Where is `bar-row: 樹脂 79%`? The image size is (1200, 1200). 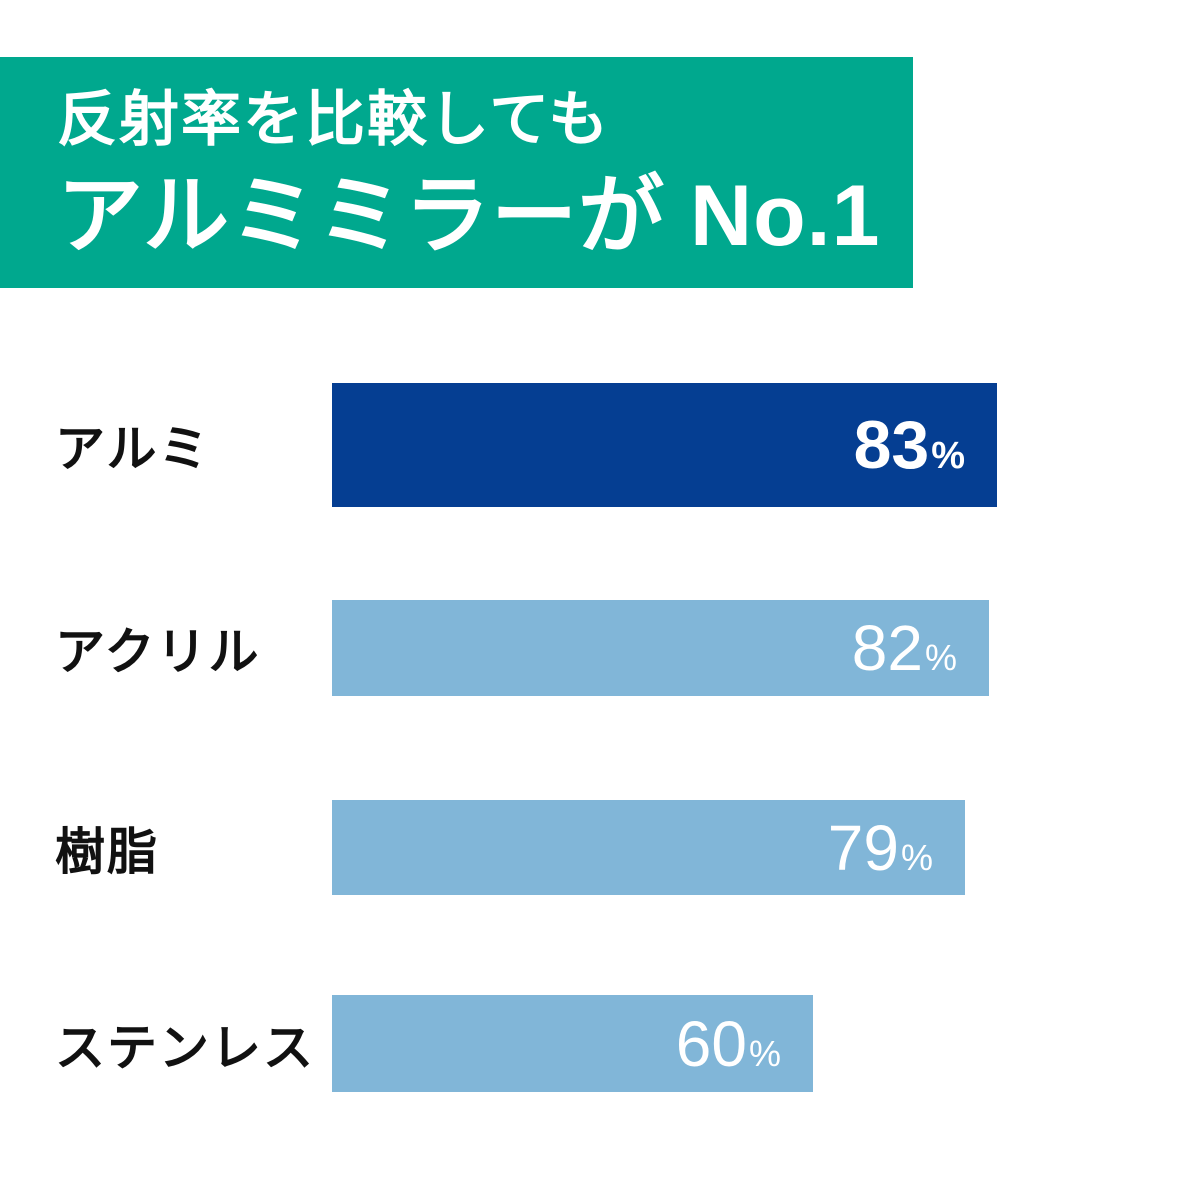
bar-row: 樹脂 79% is located at coordinates (600, 847).